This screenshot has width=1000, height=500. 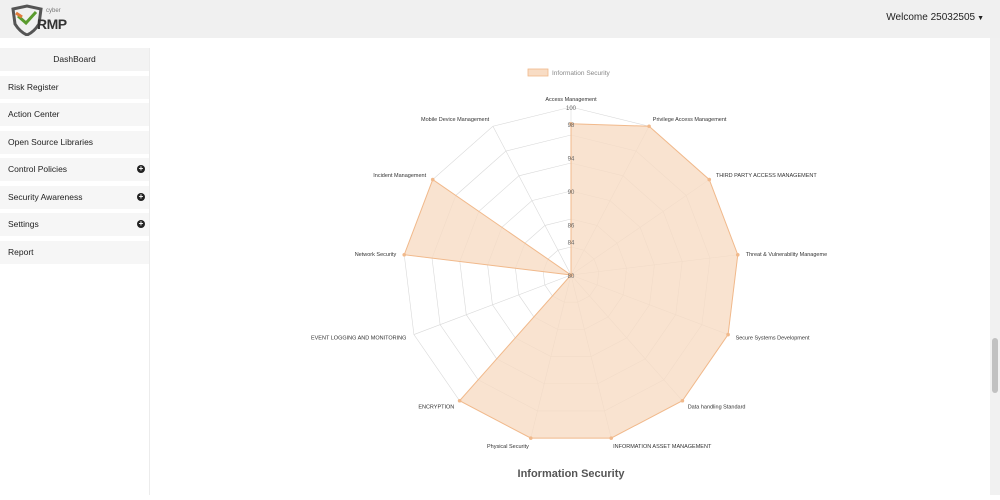 I want to click on radial-tick-label: 80, so click(x=571, y=277).